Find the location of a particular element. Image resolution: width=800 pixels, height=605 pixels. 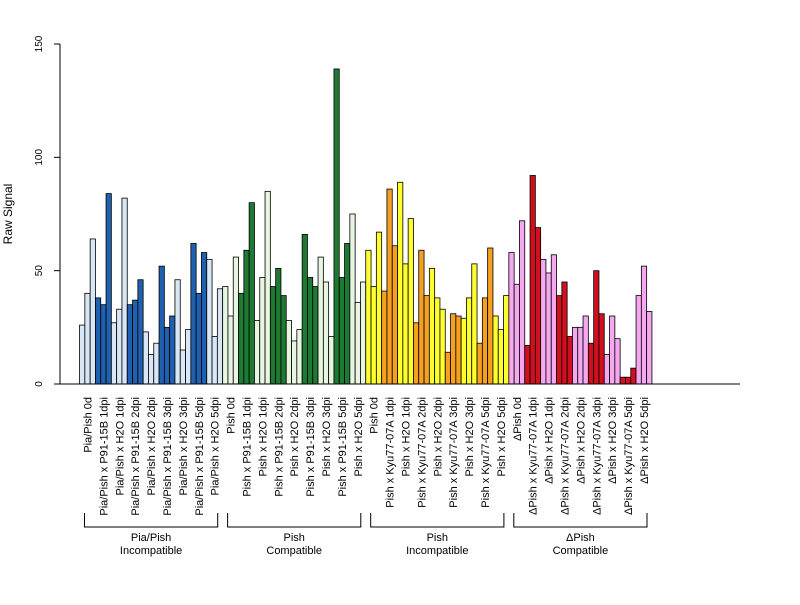

x-tick-label: Pish x P91-15B 5dpi is located at coordinates (343, 447).